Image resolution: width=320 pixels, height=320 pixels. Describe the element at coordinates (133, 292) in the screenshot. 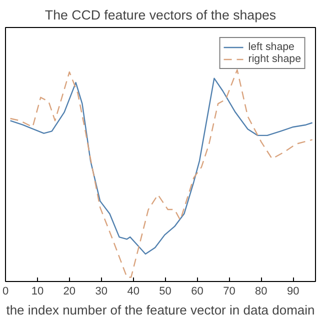

I see `x-tick-label: 40` at that location.